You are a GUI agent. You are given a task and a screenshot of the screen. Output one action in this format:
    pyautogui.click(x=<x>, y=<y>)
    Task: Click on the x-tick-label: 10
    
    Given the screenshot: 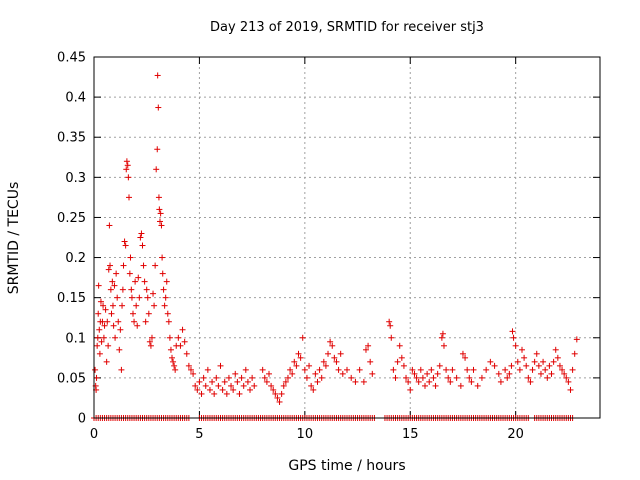 What is the action you would take?
    pyautogui.click(x=305, y=434)
    